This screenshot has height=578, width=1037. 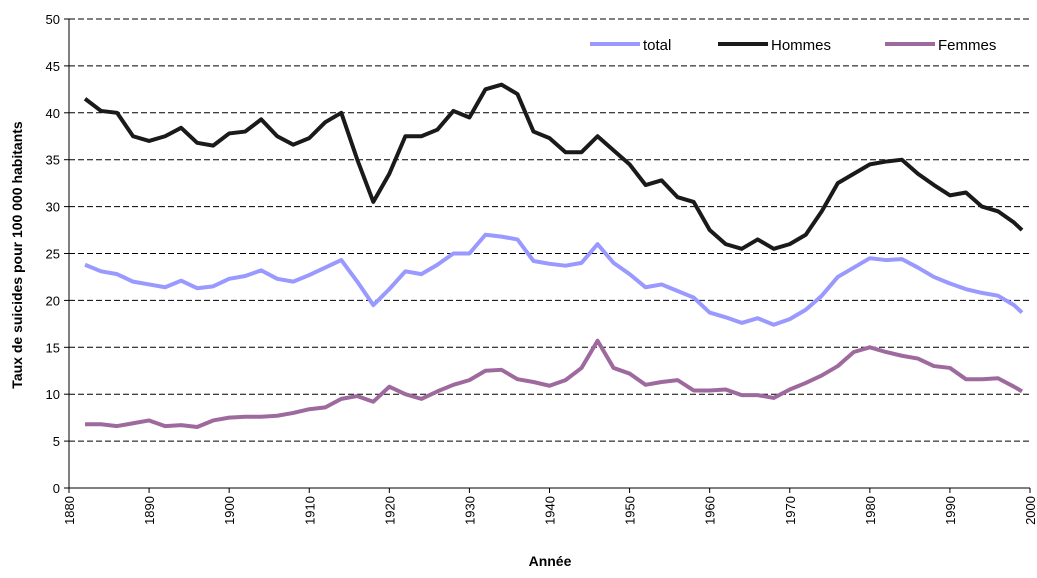 I want to click on y-tick-label: 10, so click(x=53, y=394).